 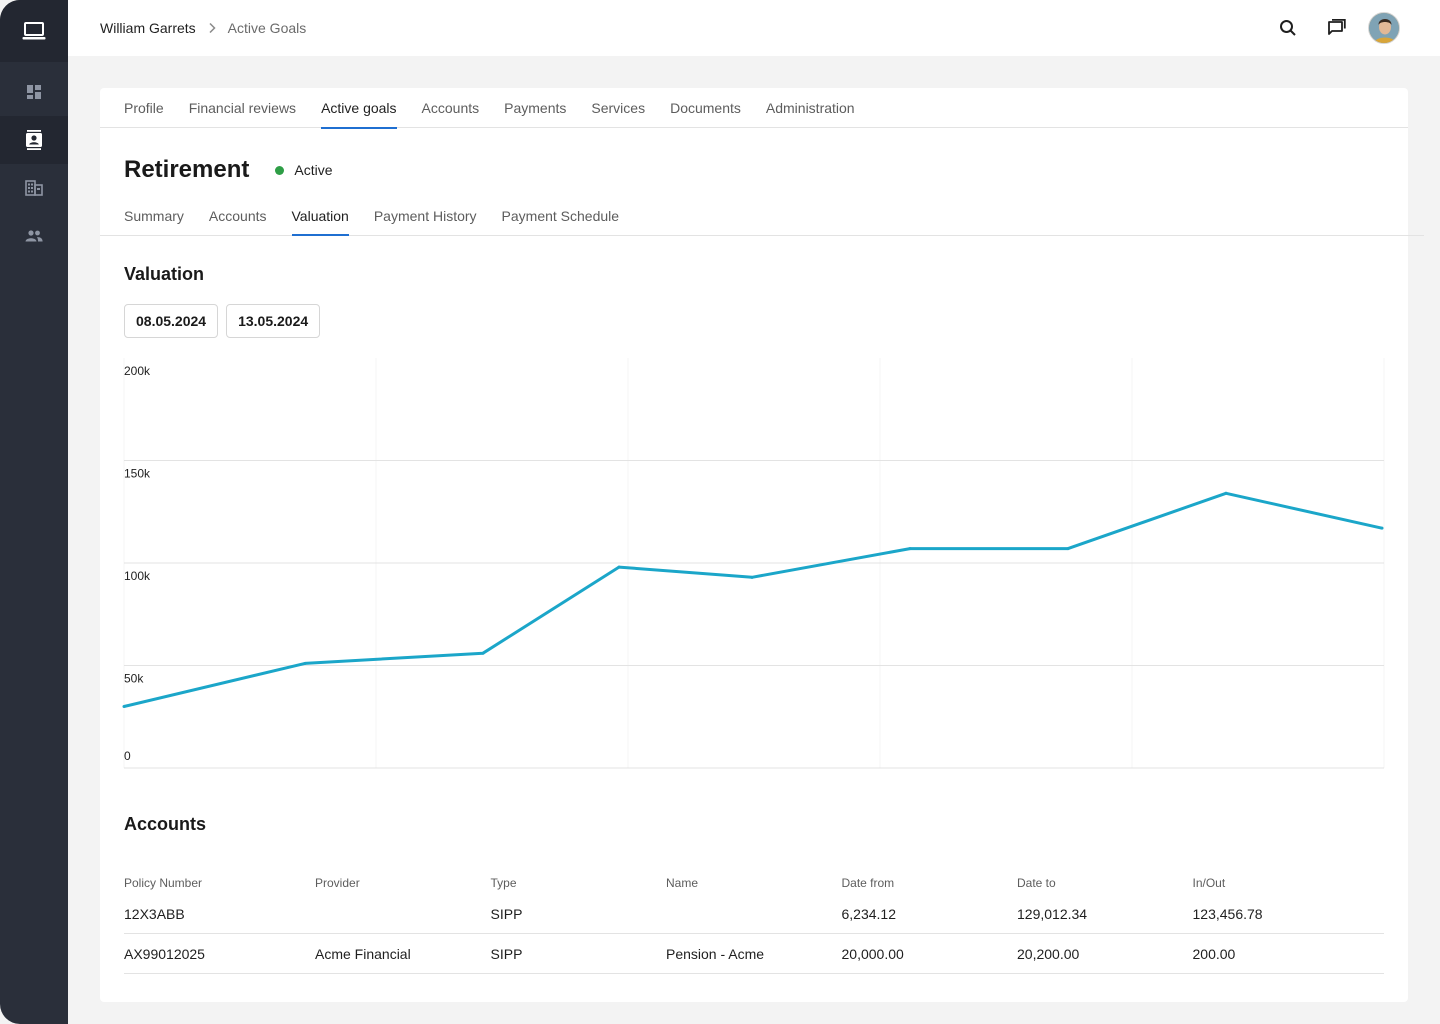 What do you see at coordinates (164, 274) in the screenshot?
I see `valuation-title: Valuation` at bounding box center [164, 274].